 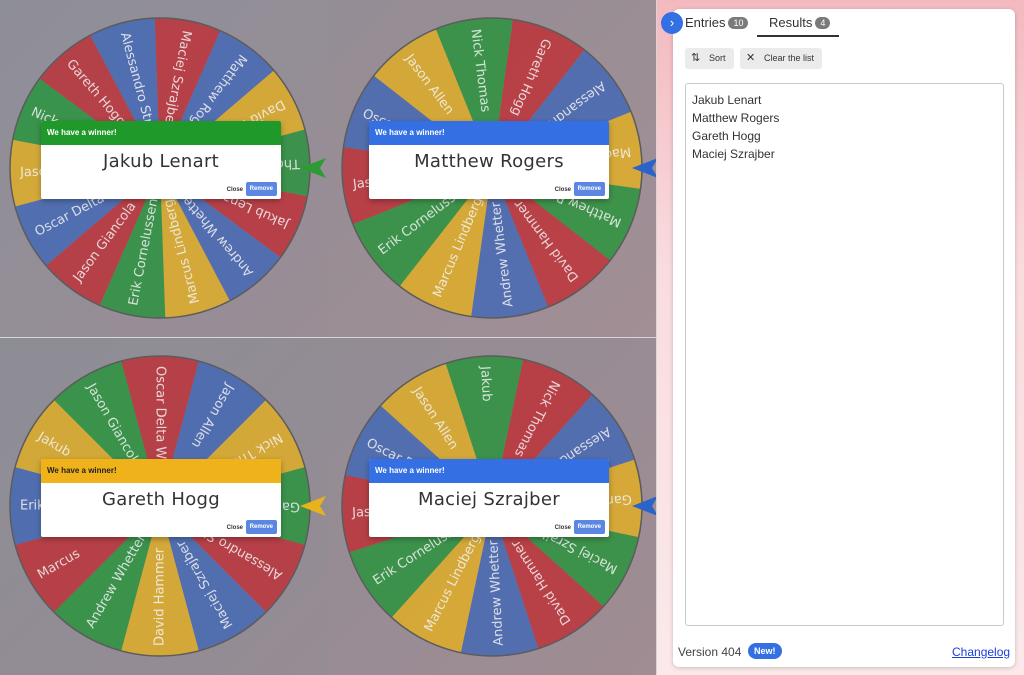 What do you see at coordinates (738, 23) in the screenshot?
I see `count-badge: 10` at bounding box center [738, 23].